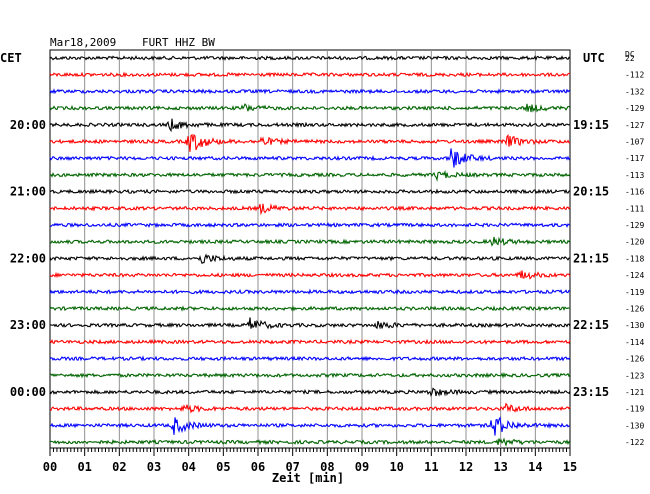 The image size is (650, 494). What do you see at coordinates (188, 467) in the screenshot?
I see `x-tick-label: 04` at bounding box center [188, 467].